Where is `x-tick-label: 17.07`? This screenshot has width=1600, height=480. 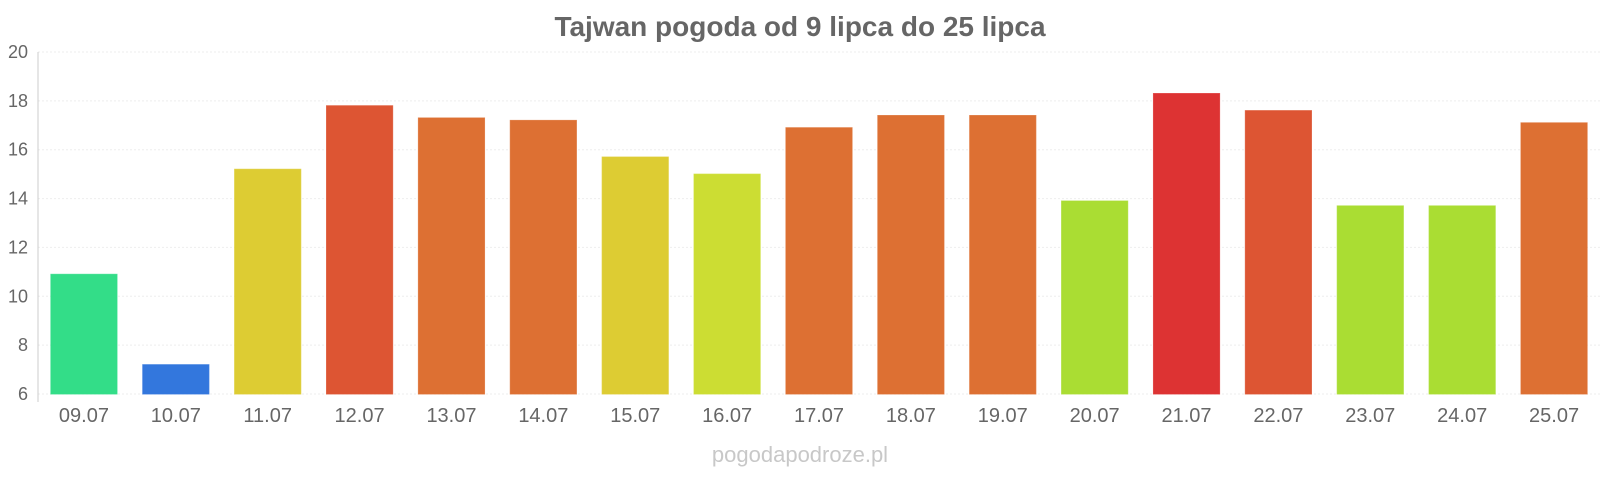 x-tick-label: 17.07 is located at coordinates (819, 416).